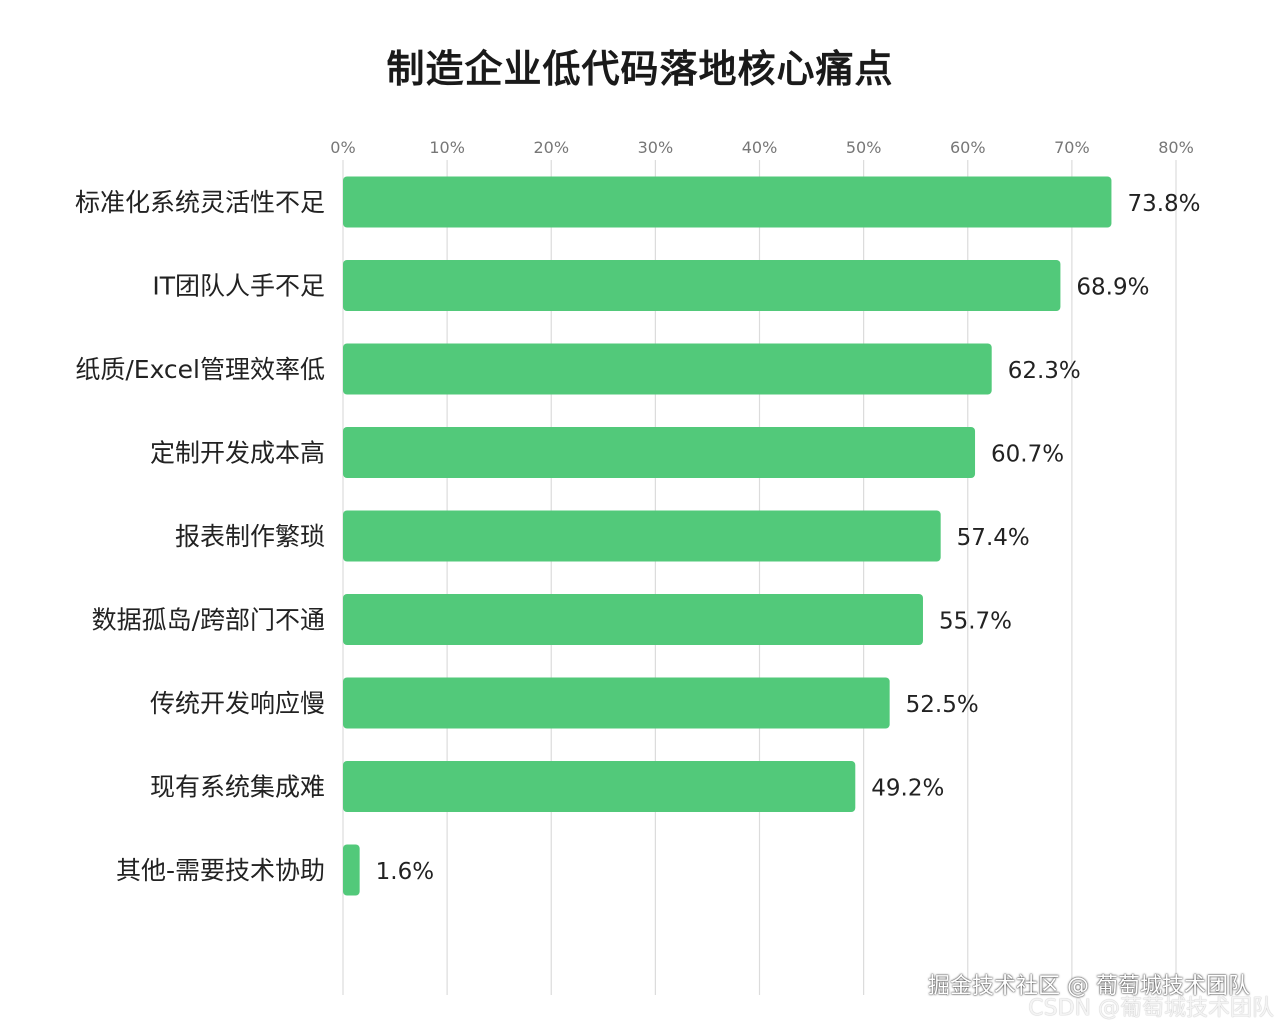  What do you see at coordinates (993, 538) in the screenshot?
I see `value-label: 57.4%` at bounding box center [993, 538].